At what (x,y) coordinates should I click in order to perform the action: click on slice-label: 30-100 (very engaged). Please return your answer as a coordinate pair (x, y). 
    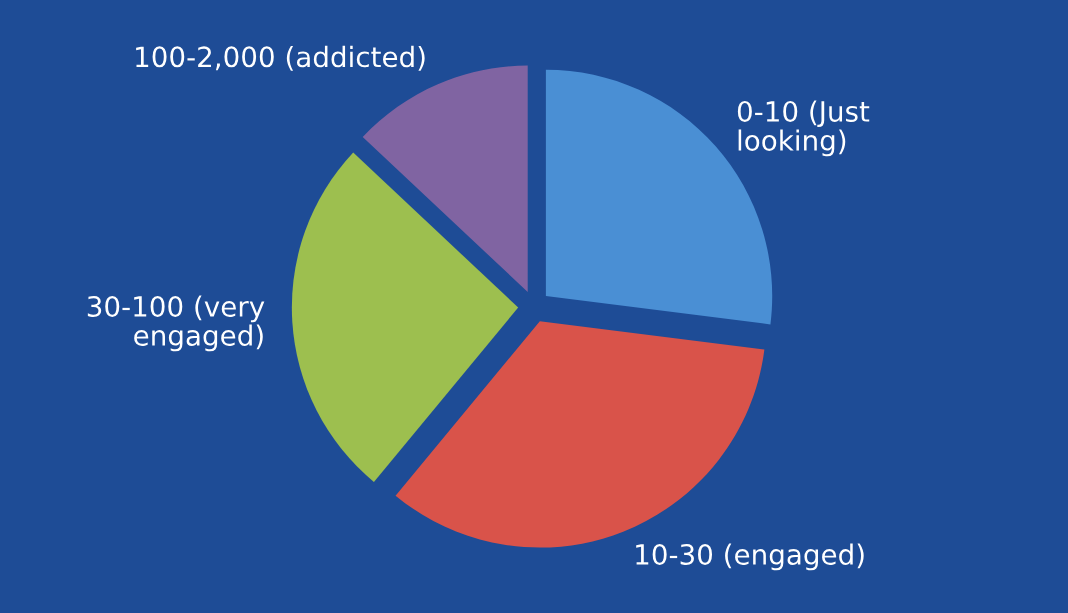
    Looking at the image, I should click on (176, 323).